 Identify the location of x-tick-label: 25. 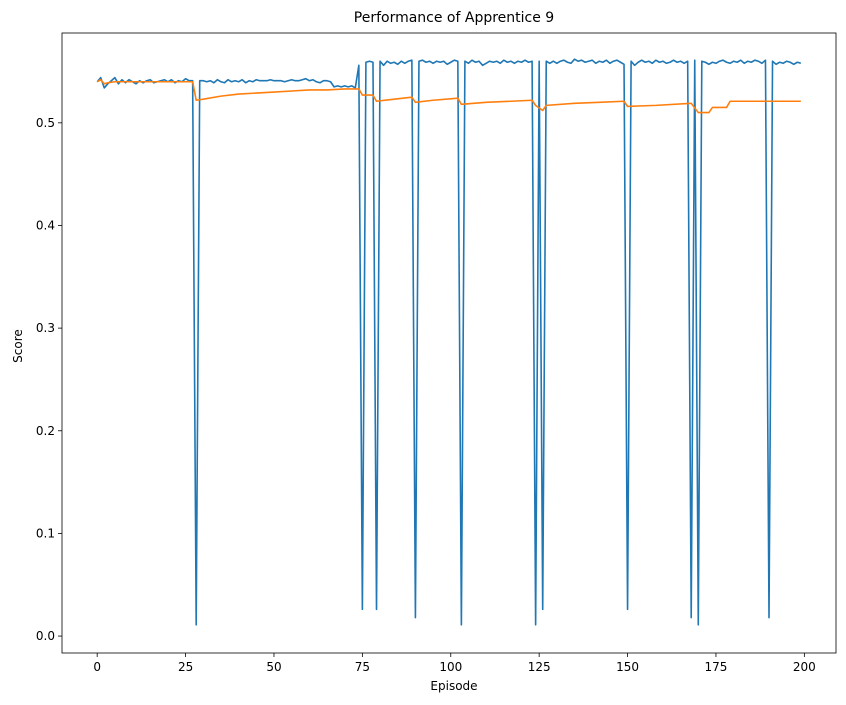
(185, 667).